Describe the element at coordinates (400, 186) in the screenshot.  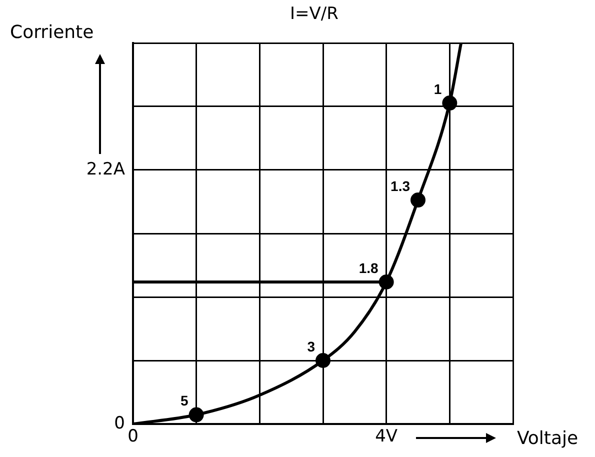
I see `annotation: 1.3` at that location.